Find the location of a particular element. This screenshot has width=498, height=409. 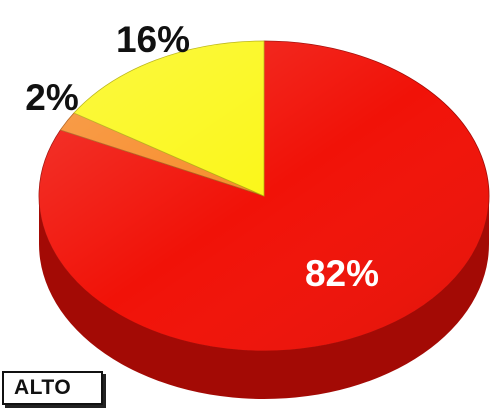

slice-label-1: 2% is located at coordinates (51, 97).